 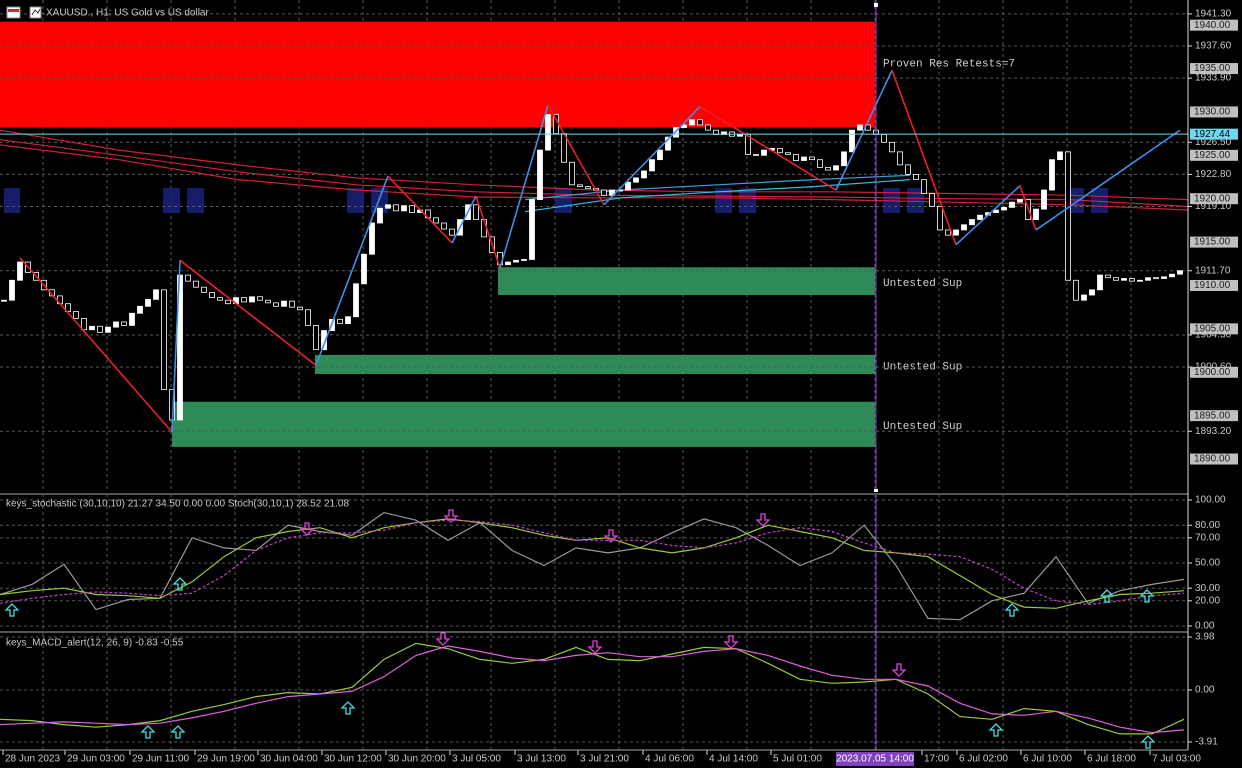 What do you see at coordinates (1210, 500) in the screenshot?
I see `y-tick-label: 100.00` at bounding box center [1210, 500].